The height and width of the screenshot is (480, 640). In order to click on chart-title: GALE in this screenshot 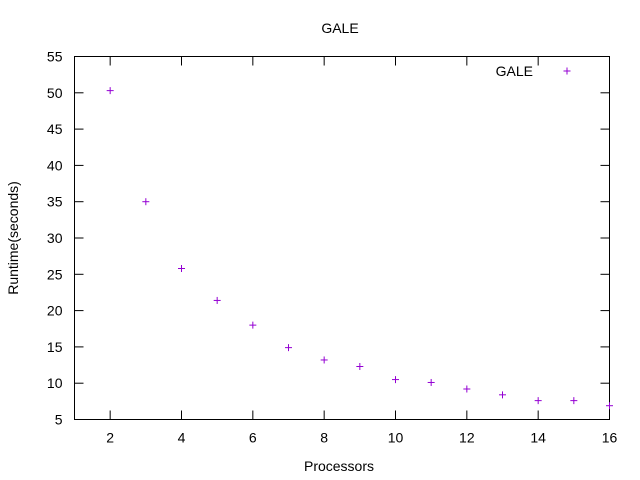, I will do `click(339, 28)`.